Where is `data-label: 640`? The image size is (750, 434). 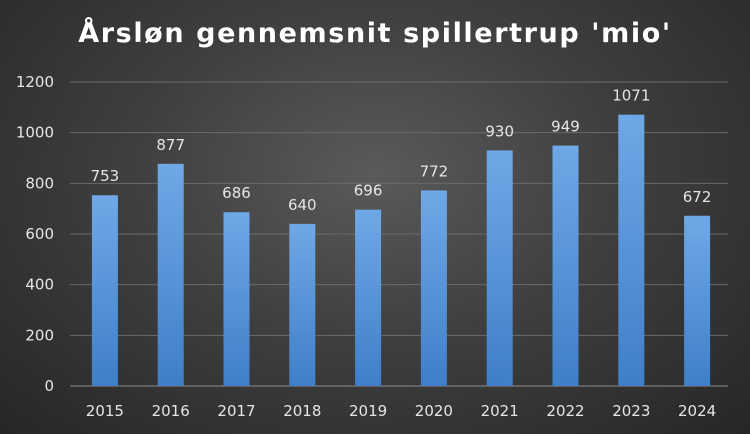
data-label: 640 is located at coordinates (302, 205).